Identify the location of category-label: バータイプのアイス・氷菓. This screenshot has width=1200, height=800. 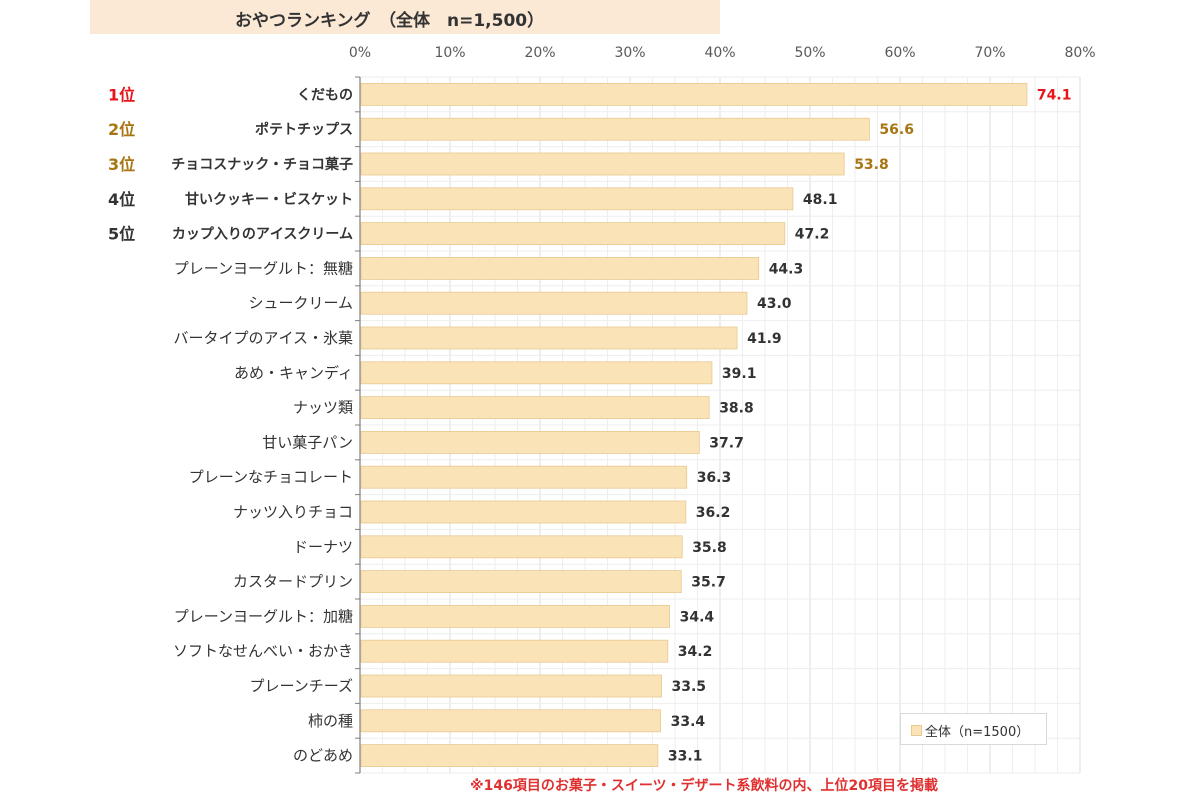
(263, 338).